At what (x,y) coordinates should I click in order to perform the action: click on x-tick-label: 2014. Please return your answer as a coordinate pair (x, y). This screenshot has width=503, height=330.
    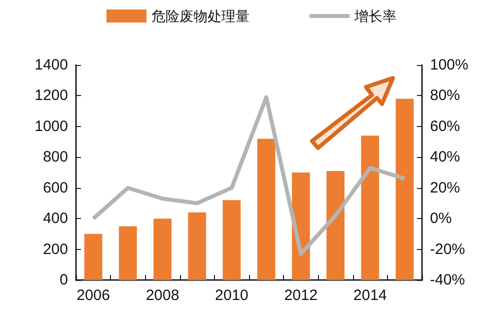
    Looking at the image, I should click on (370, 295).